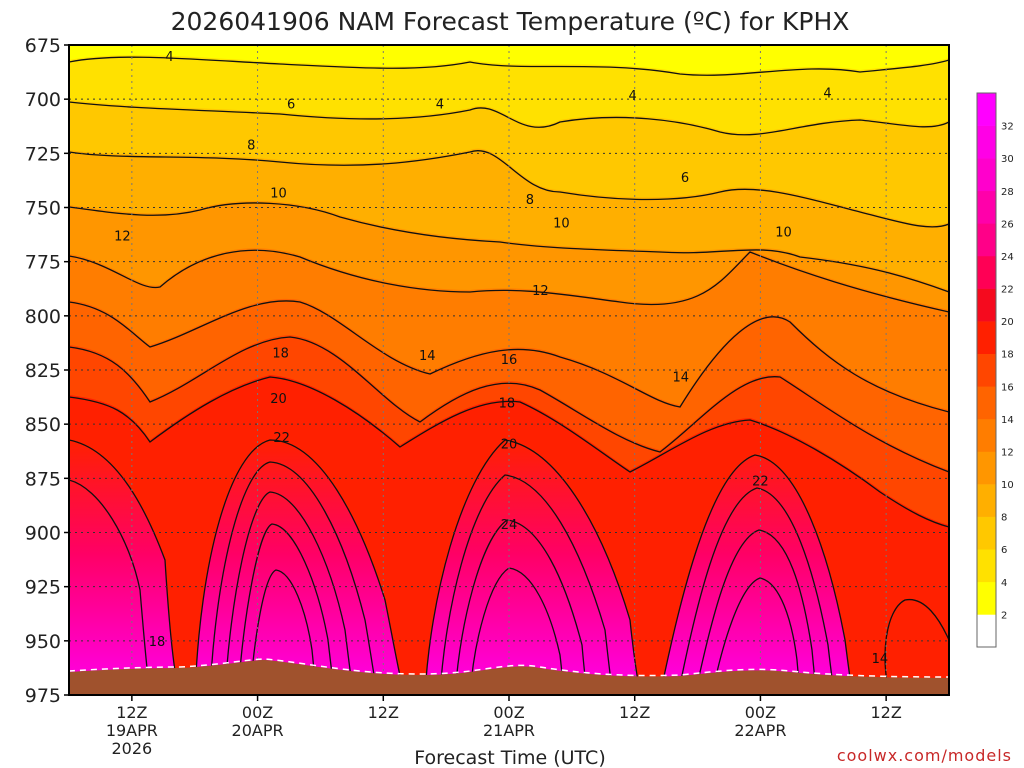 The image size is (1024, 768). I want to click on contour-line-26a, so click(286, 609).